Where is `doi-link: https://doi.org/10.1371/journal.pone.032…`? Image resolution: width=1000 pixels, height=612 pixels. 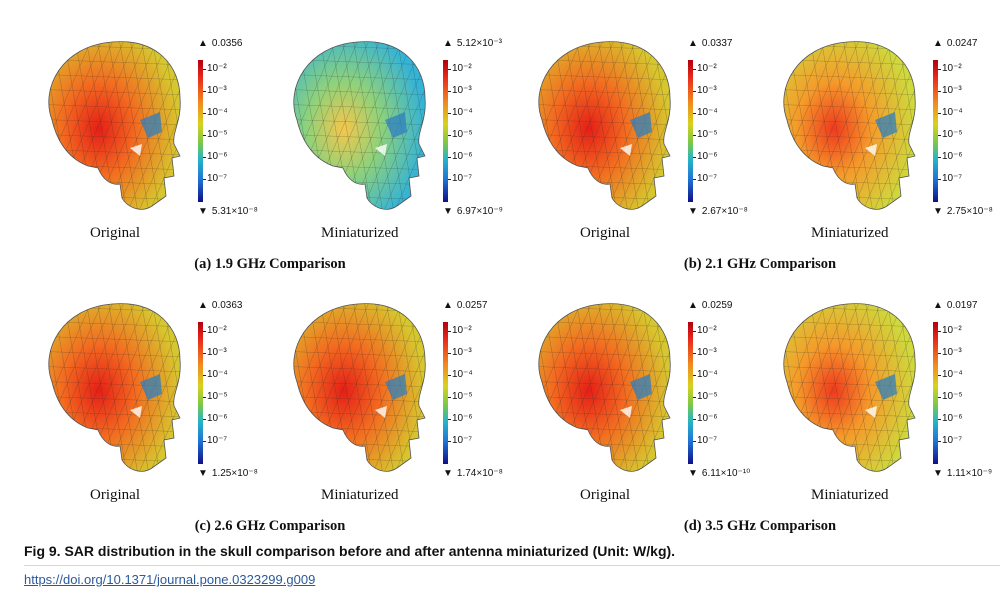 doi-link: https://doi.org/10.1371/journal.pone.032… is located at coordinates (170, 579).